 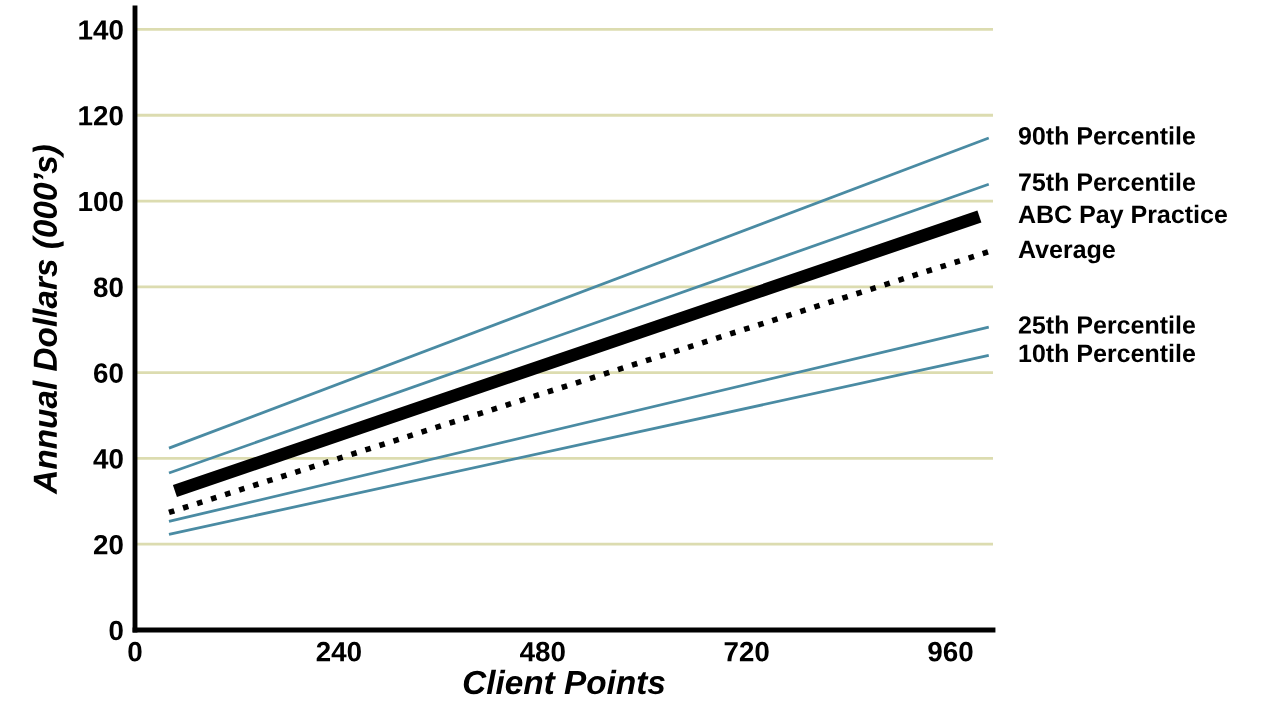 I want to click on y-tick-label: 20, so click(x=108, y=544).